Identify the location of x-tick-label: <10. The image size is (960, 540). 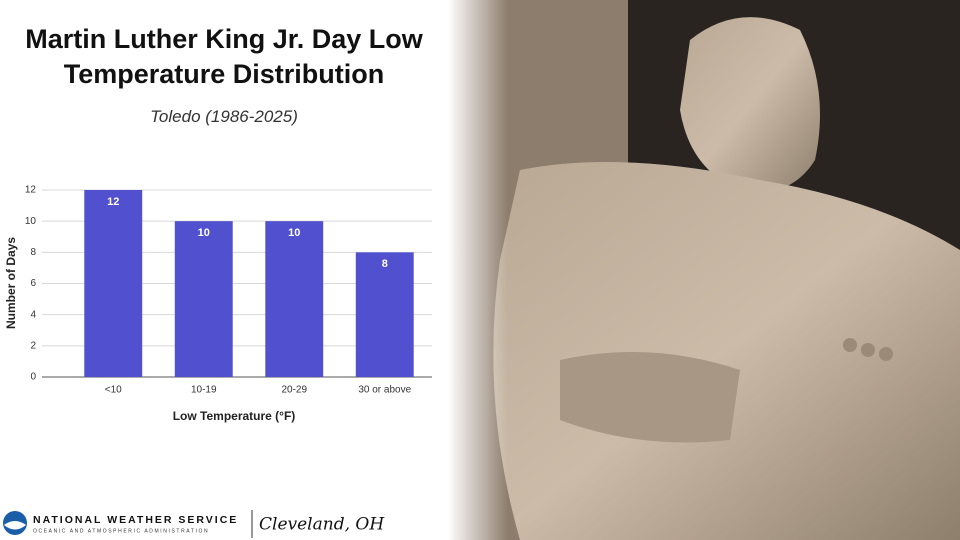
(113, 390).